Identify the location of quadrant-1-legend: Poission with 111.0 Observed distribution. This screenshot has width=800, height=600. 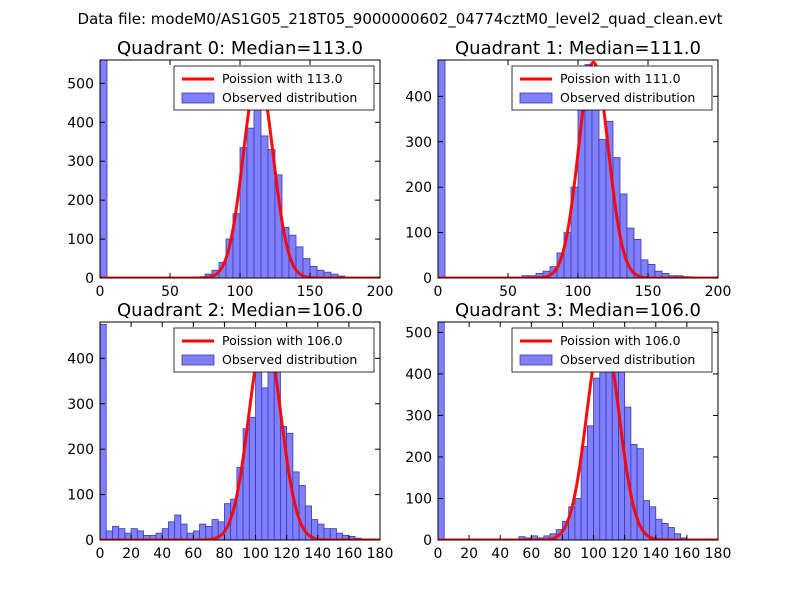
(612, 88).